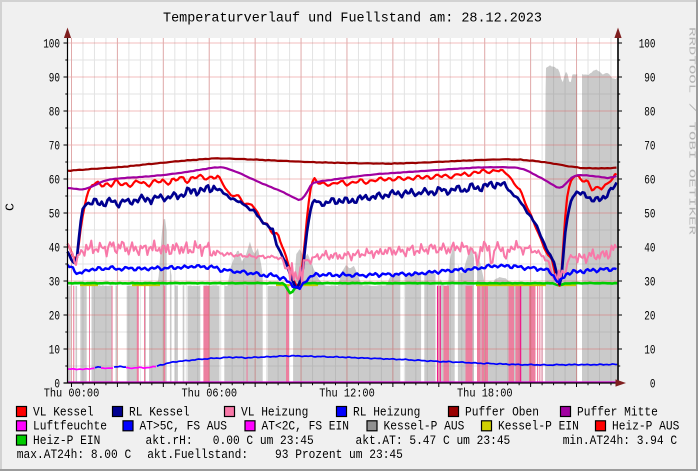 This screenshot has width=698, height=471. Describe the element at coordinates (72, 393) in the screenshot. I see `svg-text: Thu 00:00` at that location.